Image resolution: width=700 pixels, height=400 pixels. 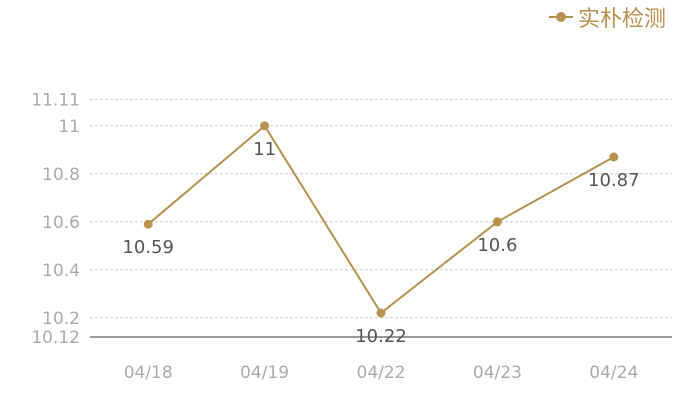 What do you see at coordinates (264, 373) in the screenshot?
I see `x-tick-label: 04/19` at bounding box center [264, 373].